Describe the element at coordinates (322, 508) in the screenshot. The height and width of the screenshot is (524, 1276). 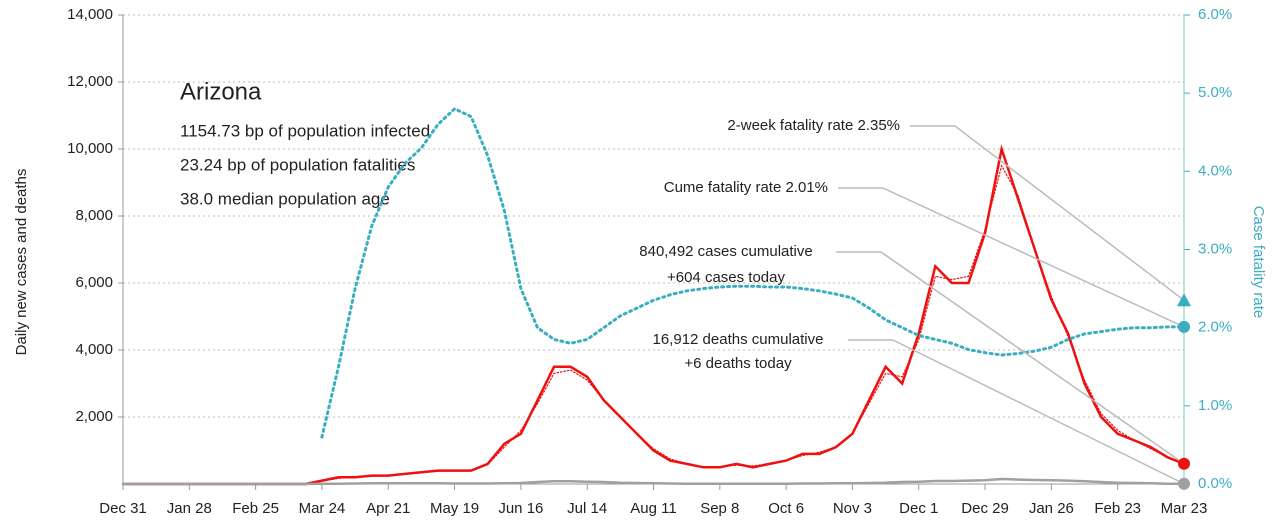
I see `x-tick-label: Mar 24` at that location.